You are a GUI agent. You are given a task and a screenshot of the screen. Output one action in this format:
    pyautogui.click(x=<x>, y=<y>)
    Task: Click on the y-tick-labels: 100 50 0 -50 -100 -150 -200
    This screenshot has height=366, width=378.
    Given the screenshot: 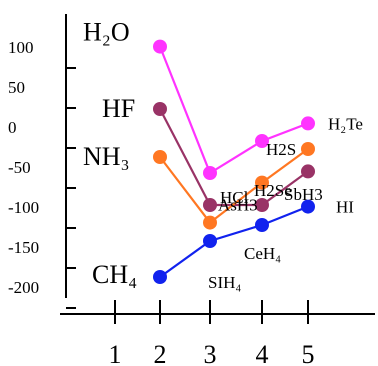 What is the action you would take?
    pyautogui.click(x=23, y=167)
    